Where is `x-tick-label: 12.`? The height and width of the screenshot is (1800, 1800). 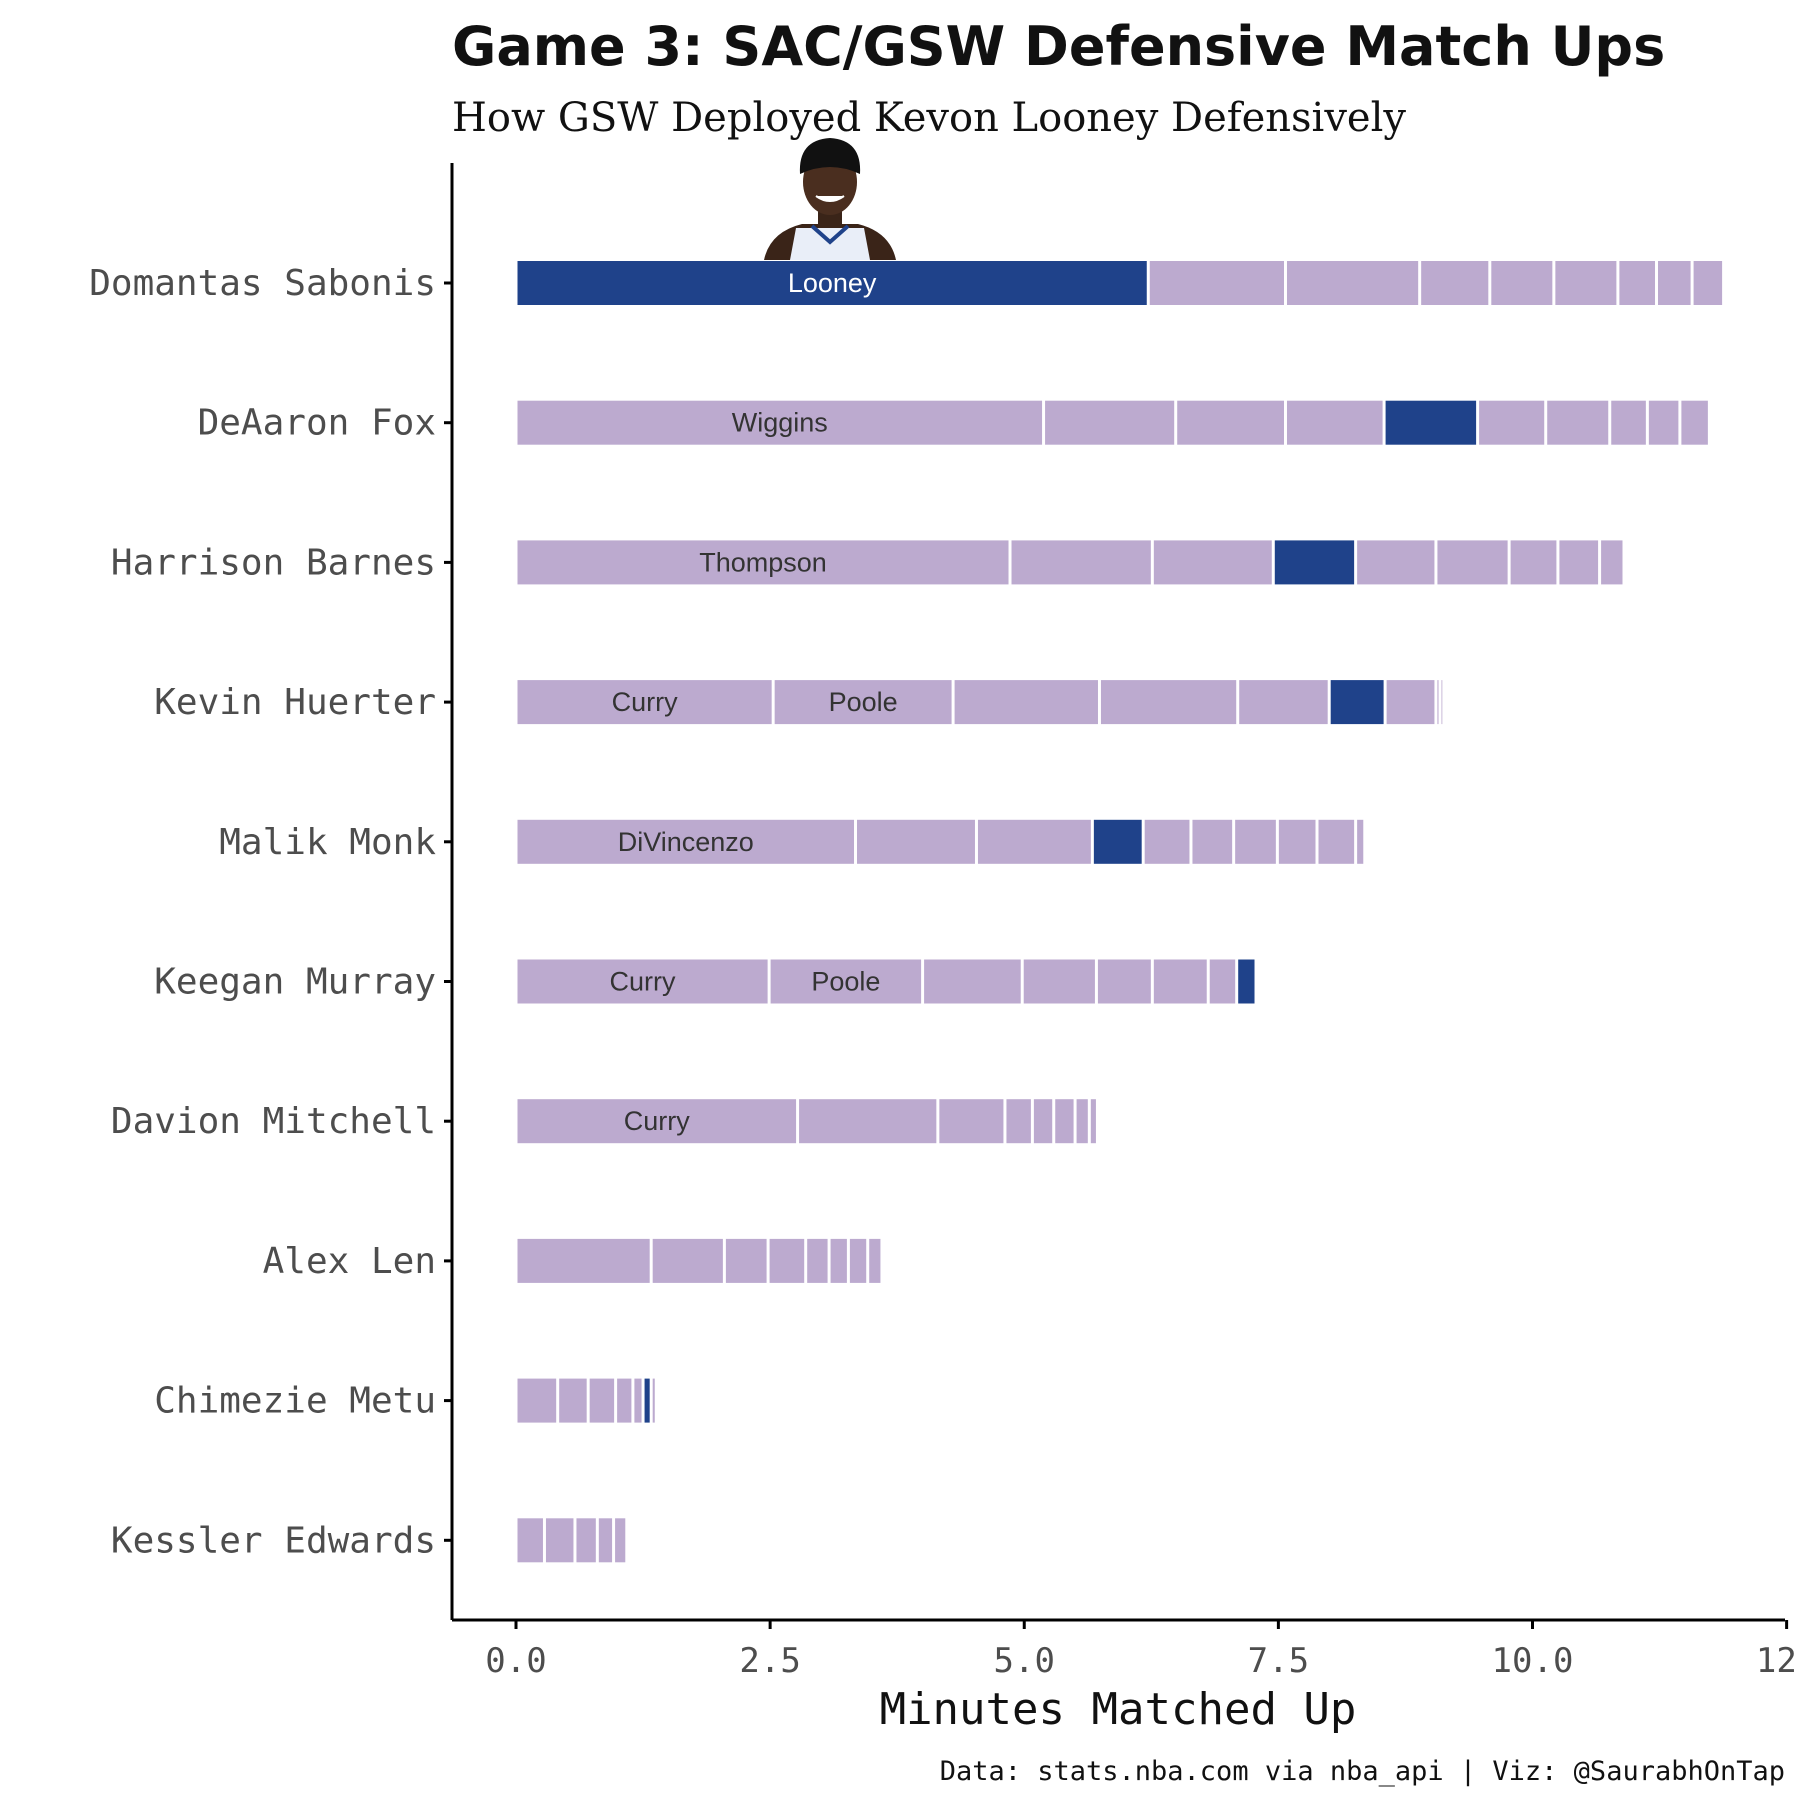
x-tick-label: 12. is located at coordinates (1778, 1661).